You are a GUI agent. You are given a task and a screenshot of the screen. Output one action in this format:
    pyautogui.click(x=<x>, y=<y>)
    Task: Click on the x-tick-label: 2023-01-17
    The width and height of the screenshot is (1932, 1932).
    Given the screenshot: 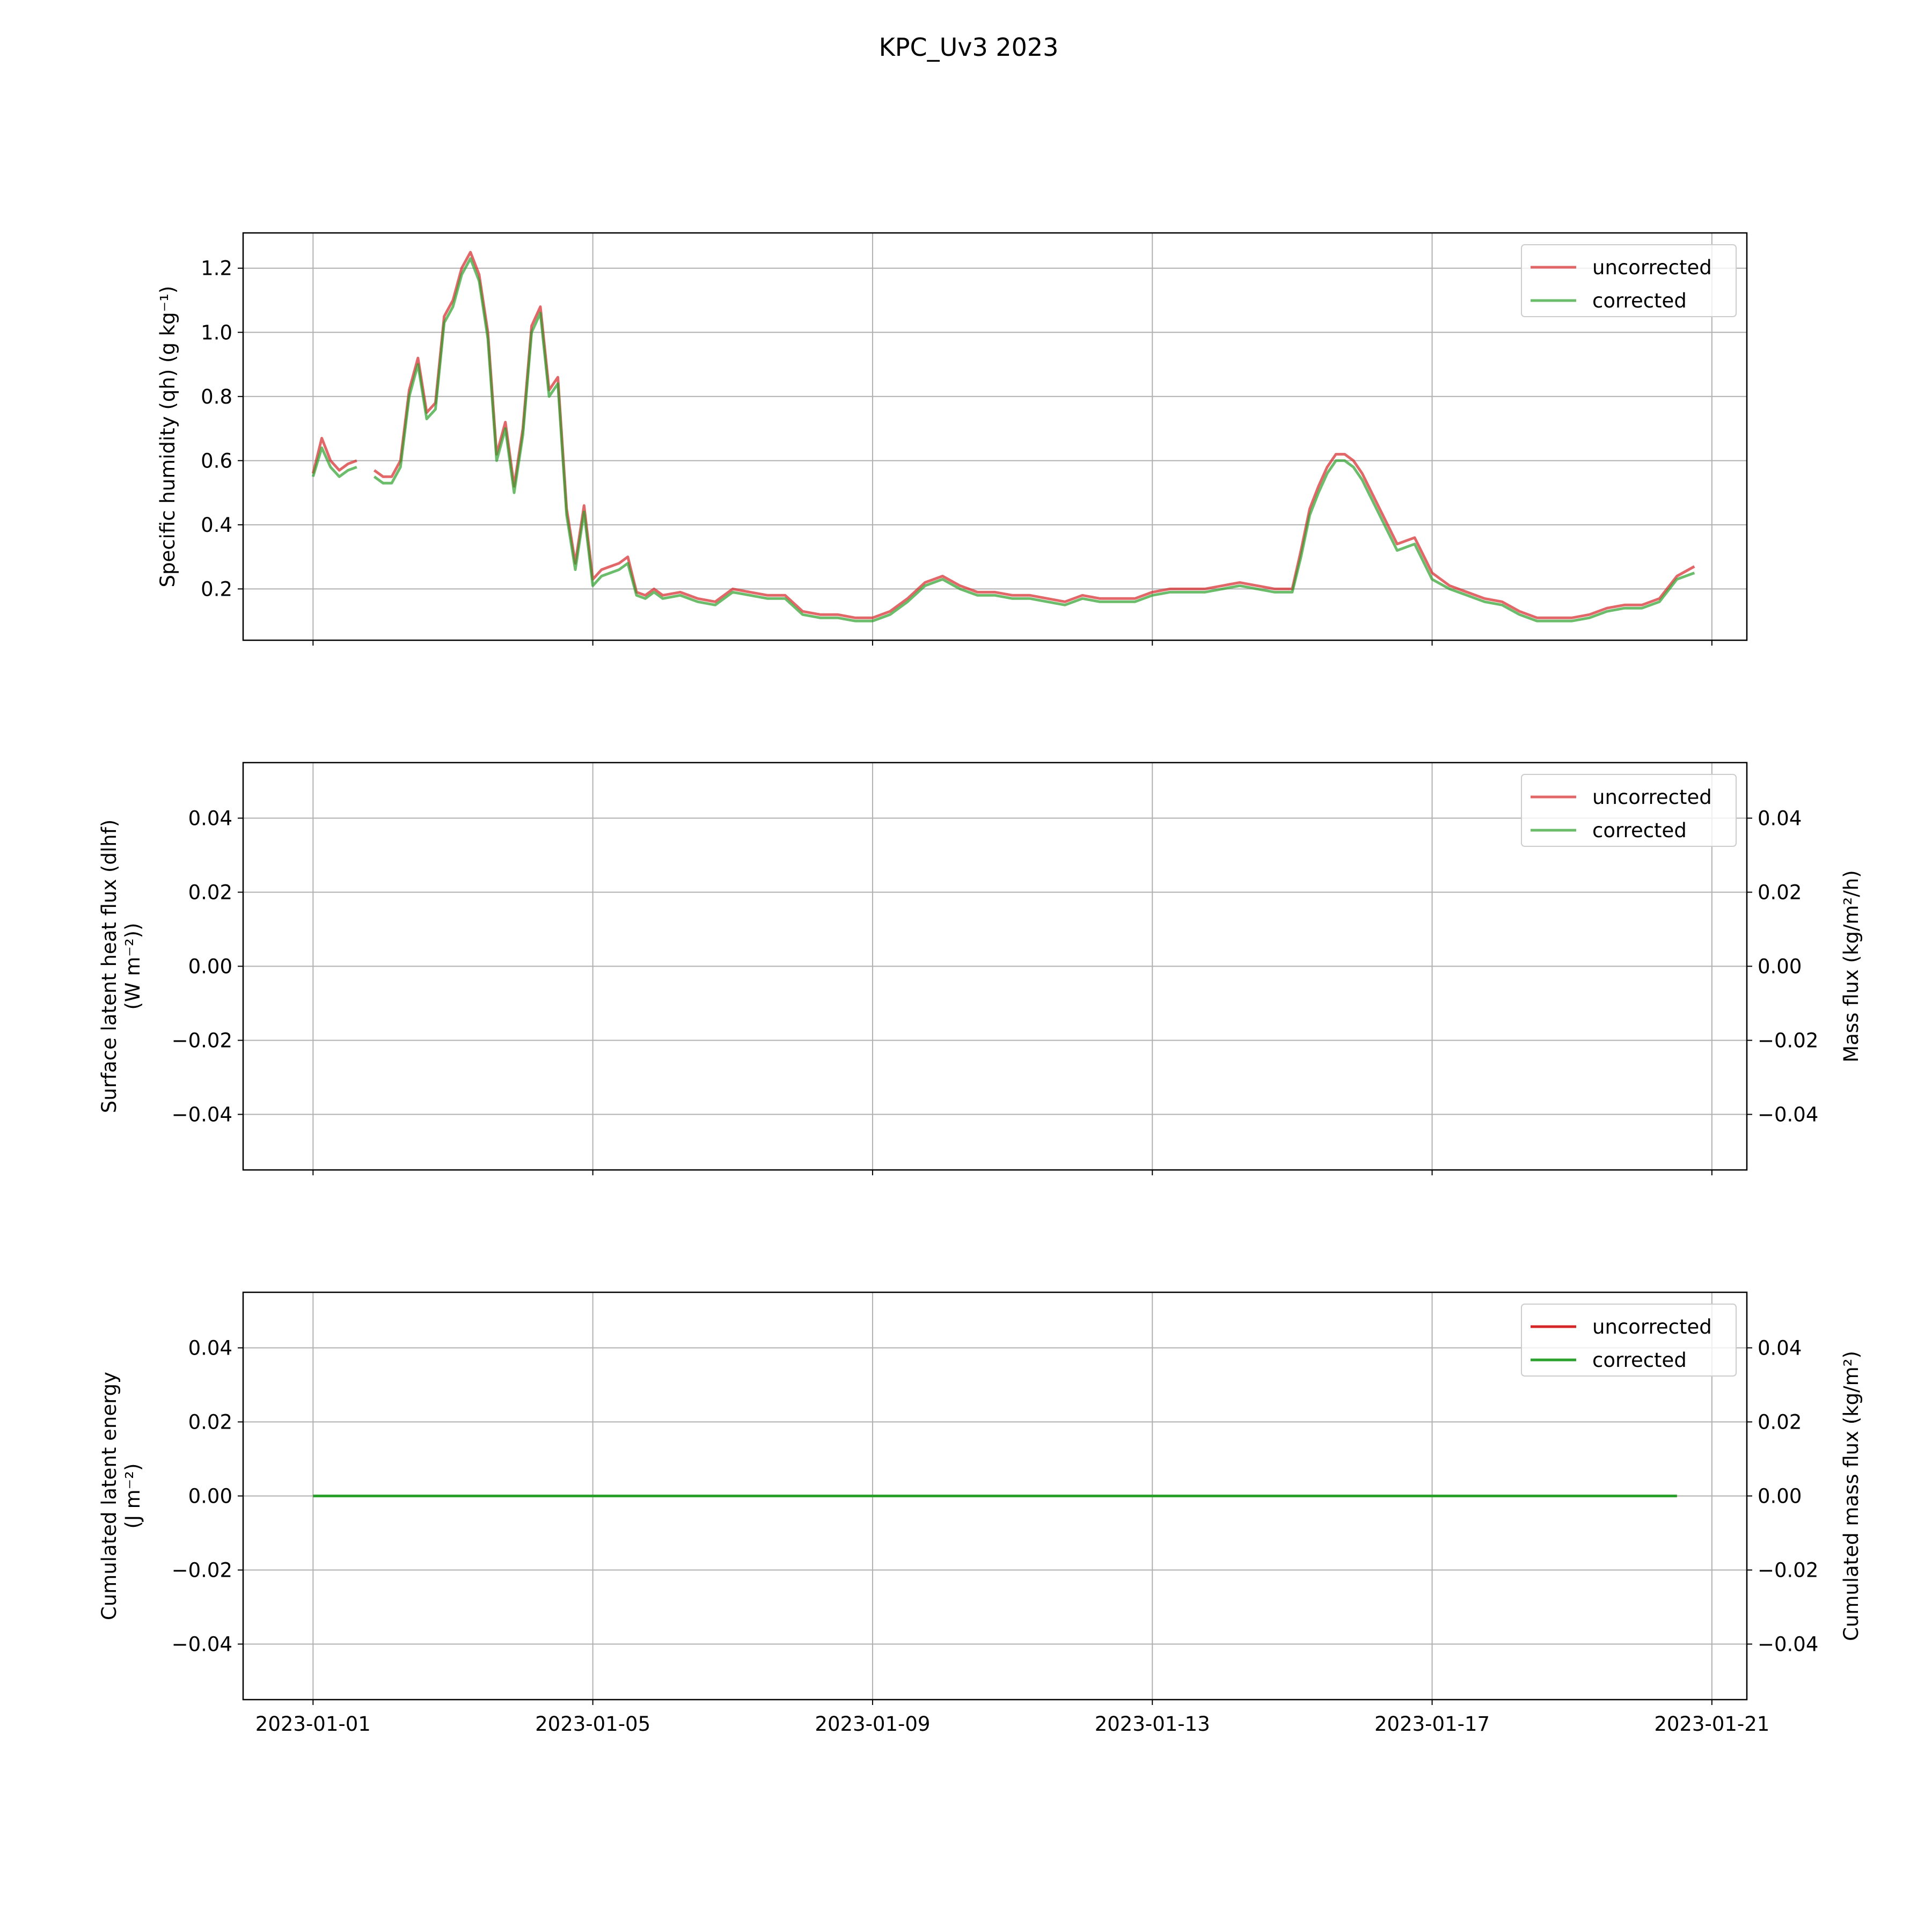 What is the action you would take?
    pyautogui.click(x=1432, y=1724)
    